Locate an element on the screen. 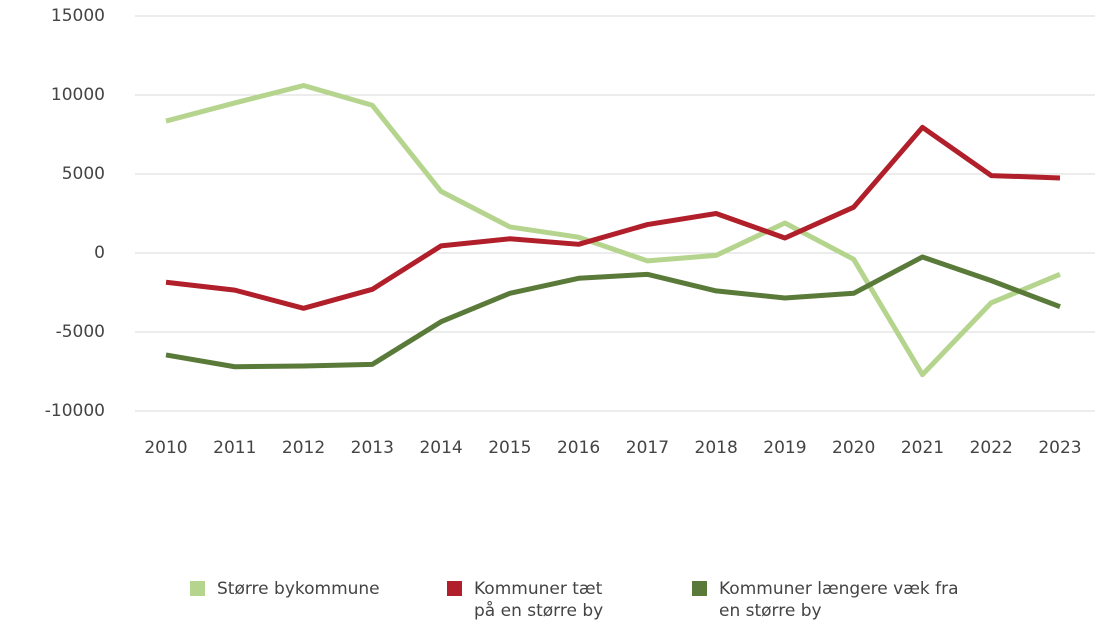 This screenshot has height=627, width=1115. x-tick-label: 2023 is located at coordinates (1059, 448).